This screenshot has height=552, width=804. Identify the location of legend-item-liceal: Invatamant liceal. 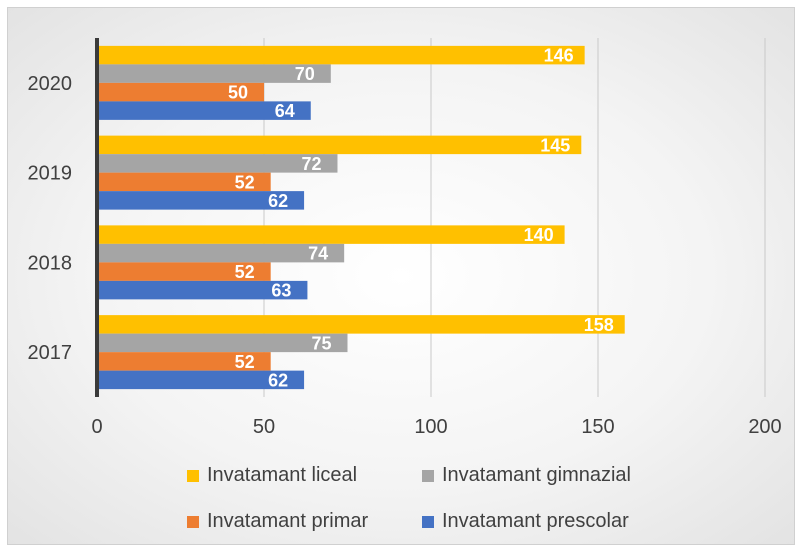
(272, 475).